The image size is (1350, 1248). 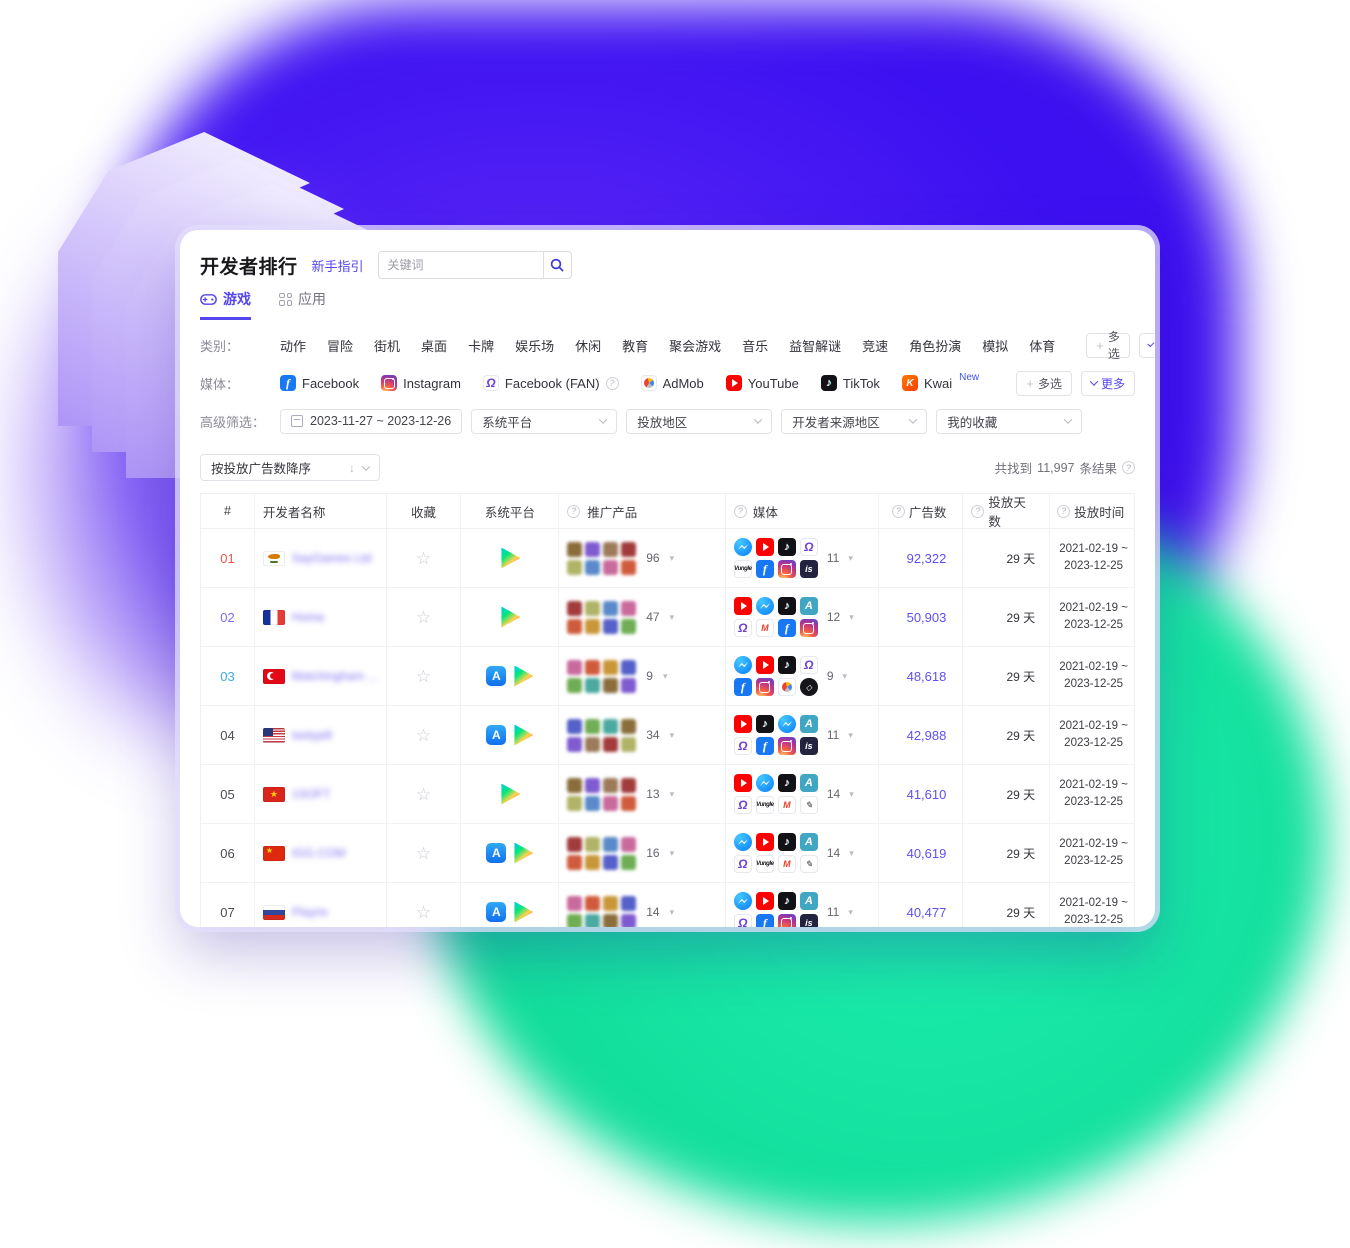 What do you see at coordinates (371, 421) in the screenshot?
I see `date-range-picker: 2023-11-27 ~ 2023-12-26` at bounding box center [371, 421].